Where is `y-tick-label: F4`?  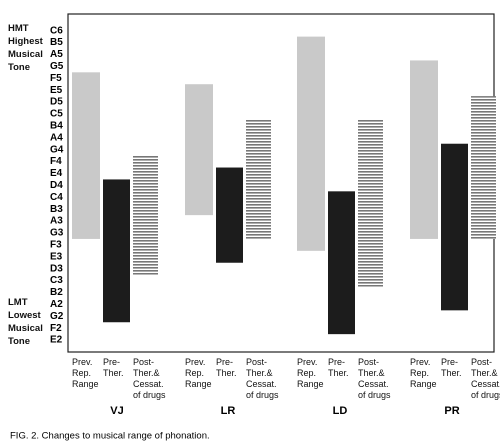
y-tick-label: F4 is located at coordinates (56, 161).